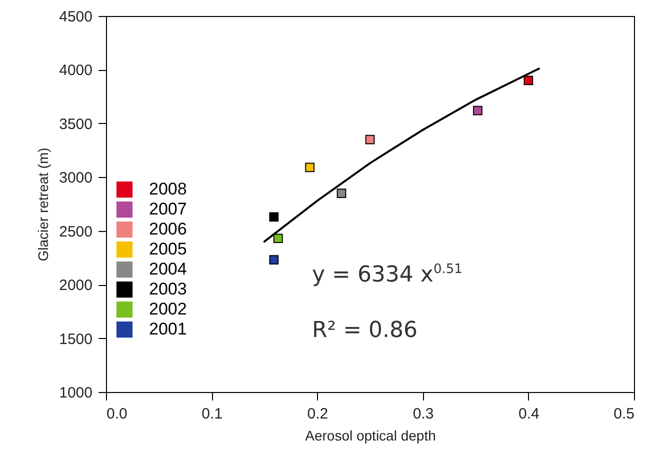 This screenshot has width=654, height=455. I want to click on legend-label: 2003, so click(168, 289).